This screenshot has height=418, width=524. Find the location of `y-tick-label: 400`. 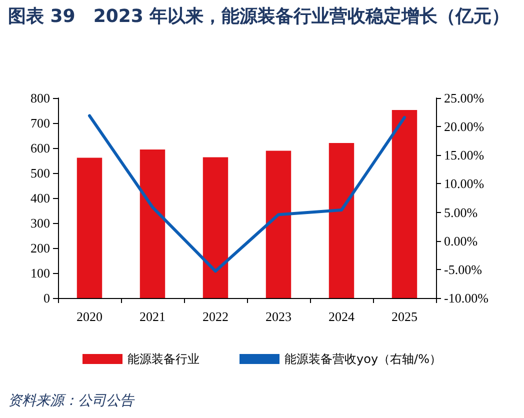

y-tick-label: 400 is located at coordinates (40, 198).